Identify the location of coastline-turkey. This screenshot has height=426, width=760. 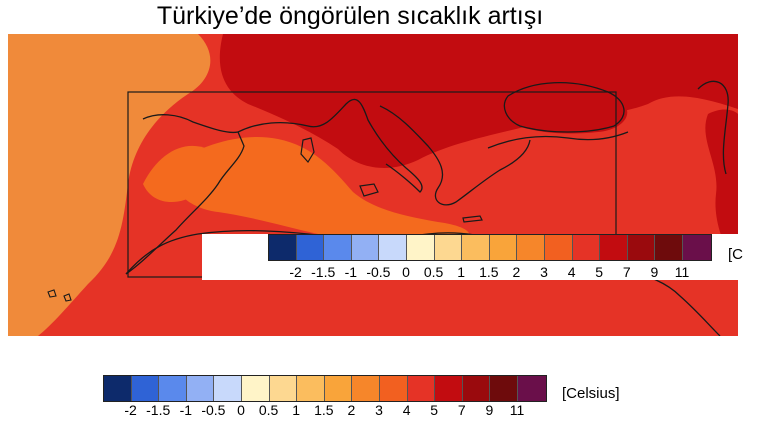
(558, 140).